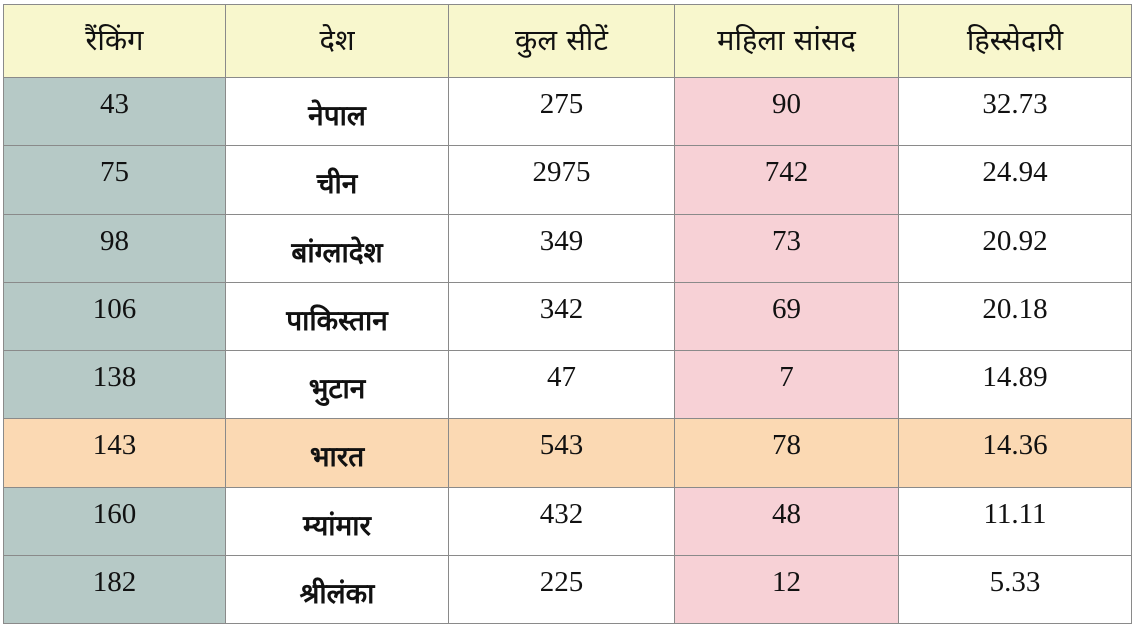  Describe the element at coordinates (1015, 384) in the screenshot. I see `share-cell: 14.89` at that location.